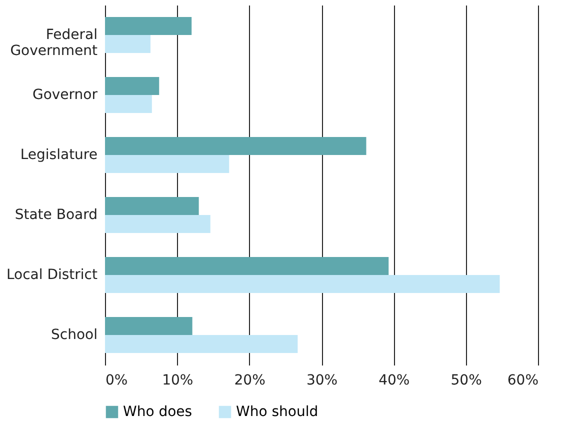  I want to click on x-tick-label: 10%, so click(178, 380).